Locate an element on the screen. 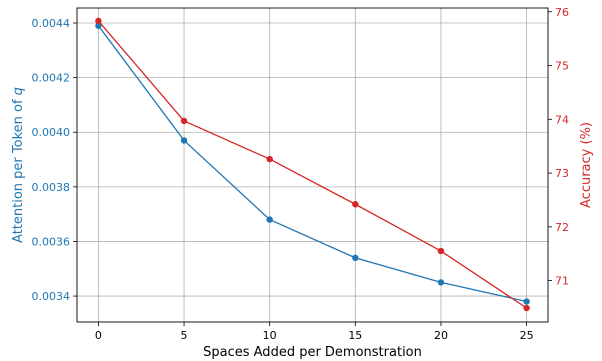 This screenshot has height=361, width=602. x-tick-label: 15 is located at coordinates (355, 335).